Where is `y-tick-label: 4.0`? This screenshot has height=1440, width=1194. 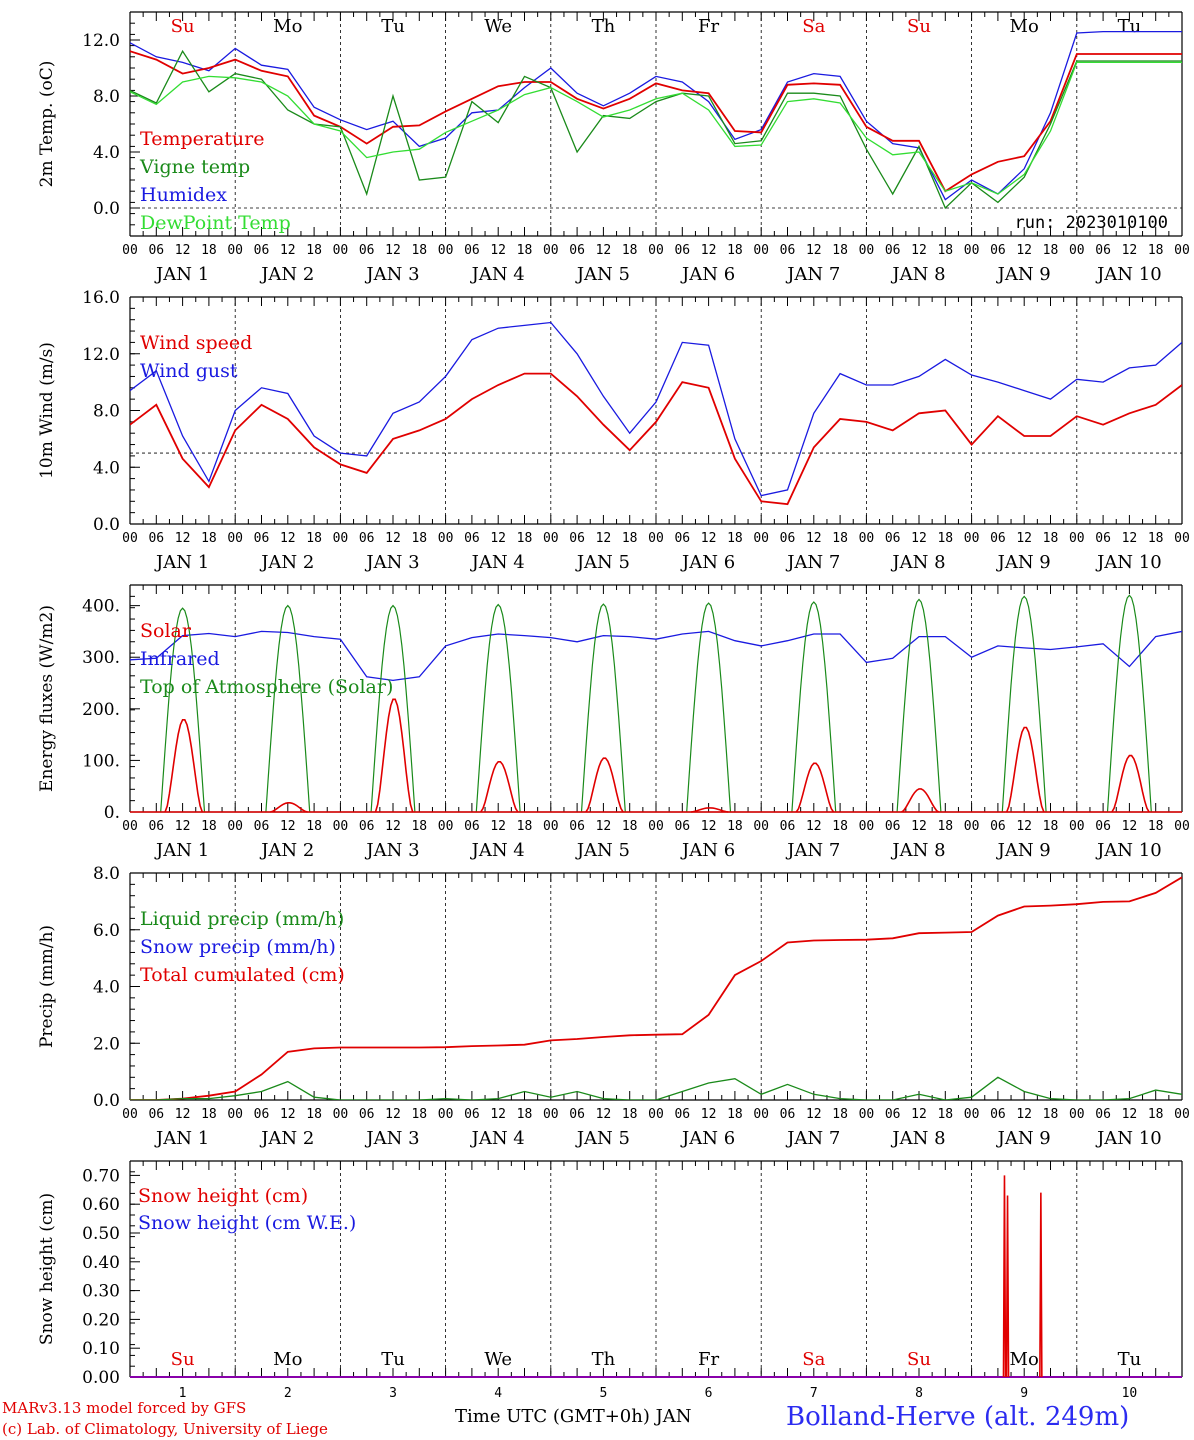 y-tick-label: 4.0 is located at coordinates (106, 468).